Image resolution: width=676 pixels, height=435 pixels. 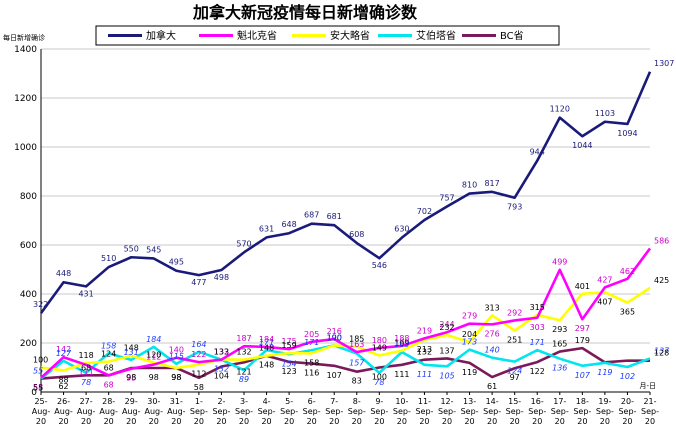 What do you see at coordinates (244, 379) in the screenshot?
I see `data-label: 89` at bounding box center [244, 379].